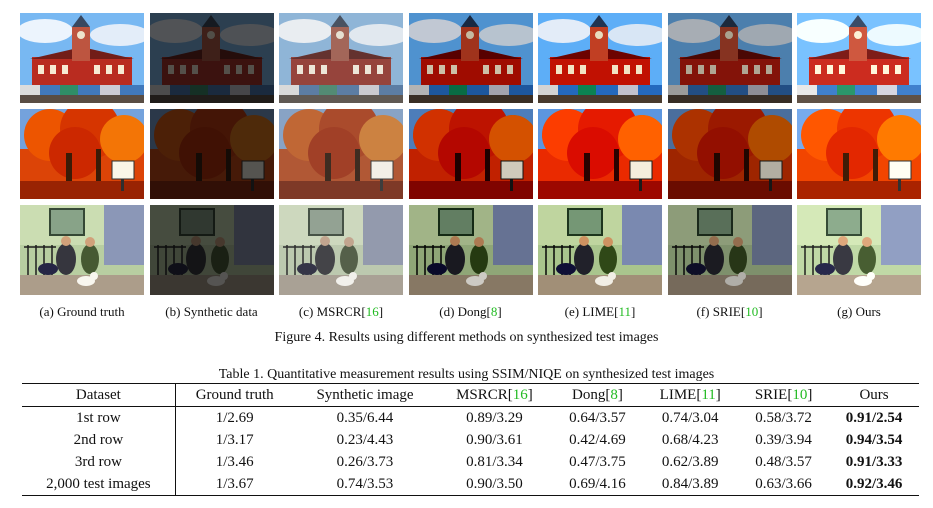  I want to click on value-cell: 1/3.46, so click(234, 462).